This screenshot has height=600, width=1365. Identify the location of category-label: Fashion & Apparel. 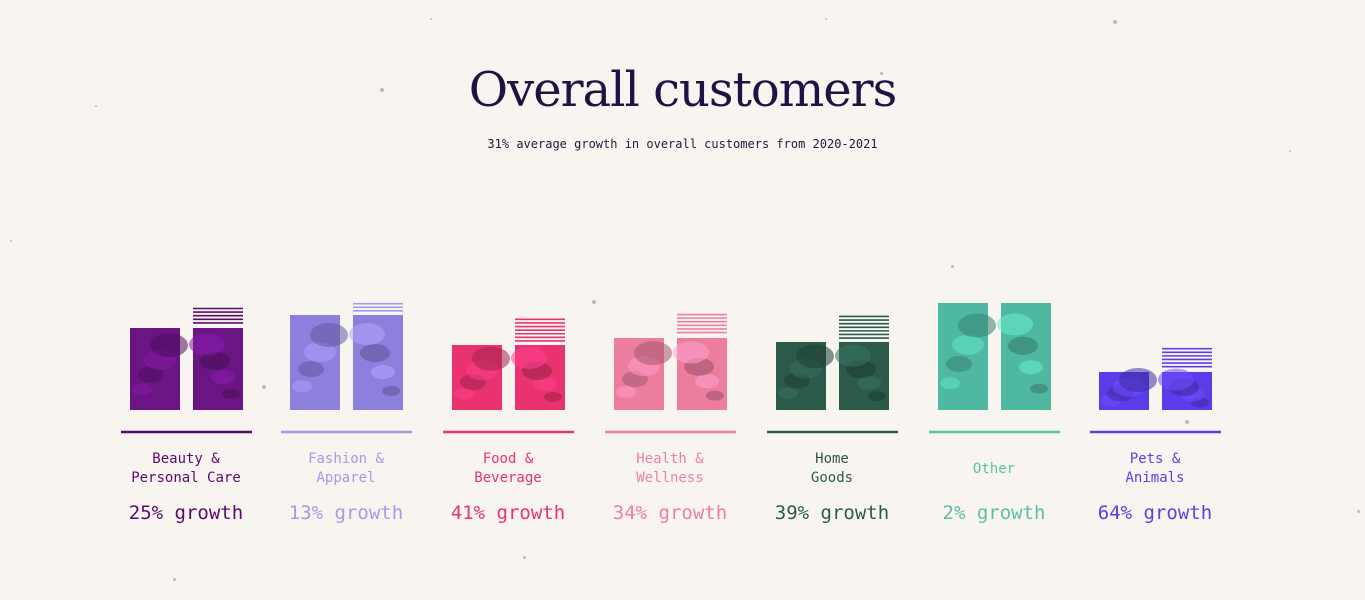
(346, 469).